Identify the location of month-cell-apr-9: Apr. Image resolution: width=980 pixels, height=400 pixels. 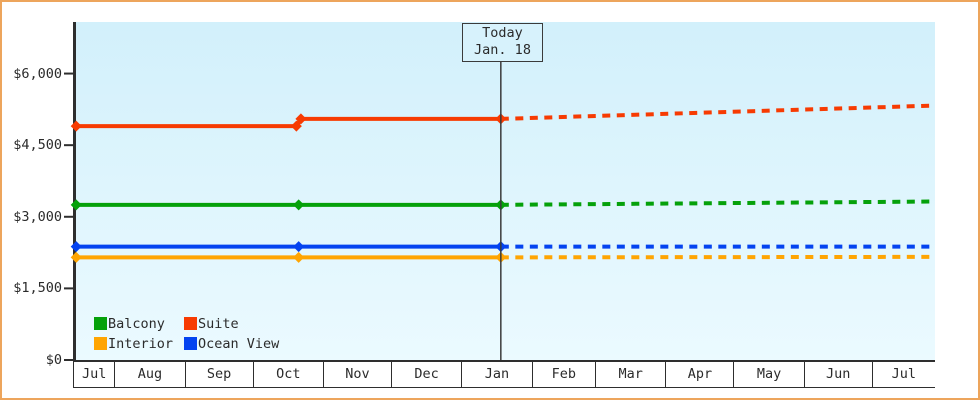
(700, 374).